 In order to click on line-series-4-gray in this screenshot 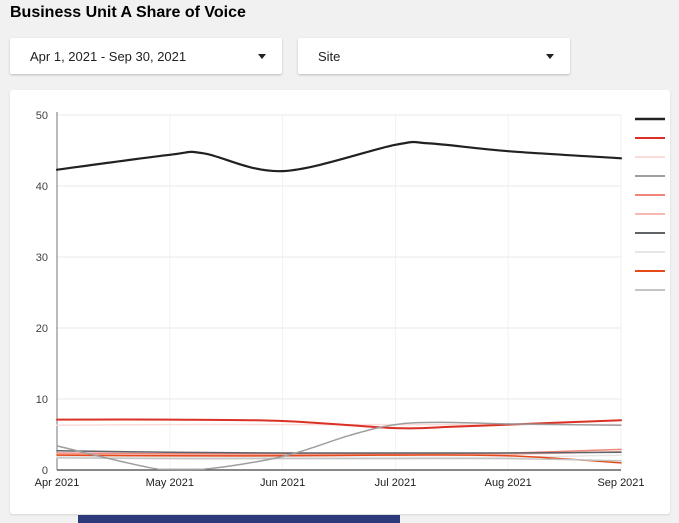, I will do `click(339, 446)`.